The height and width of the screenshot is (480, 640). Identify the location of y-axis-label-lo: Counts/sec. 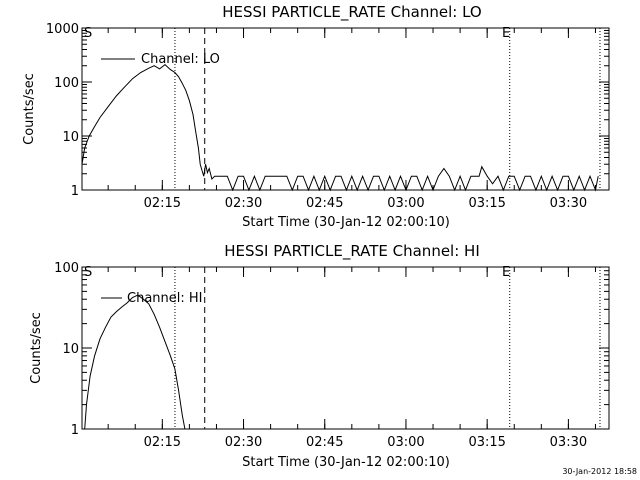
(29, 109).